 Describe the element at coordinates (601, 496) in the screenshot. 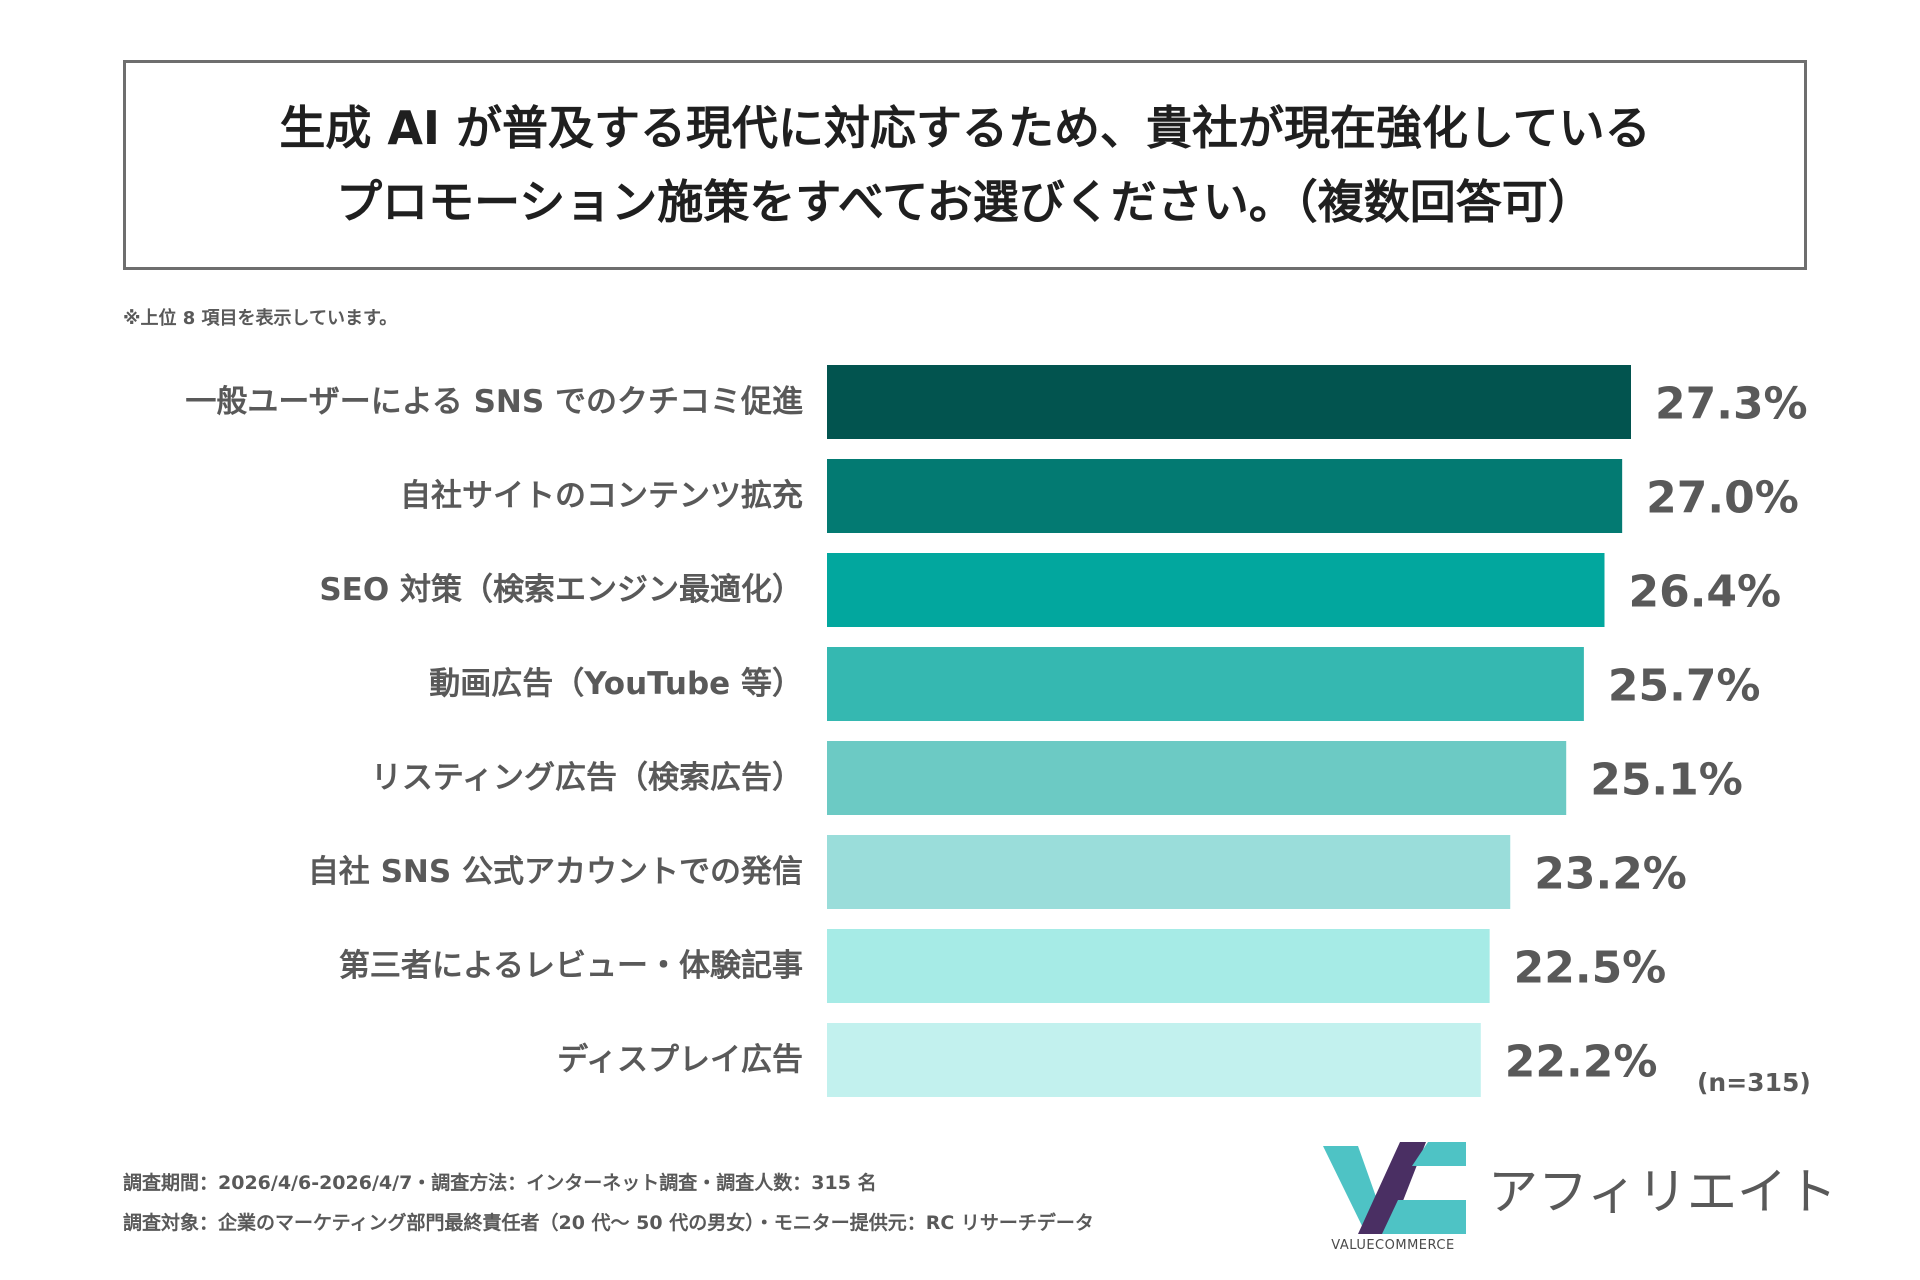

I see `category-label-2: 自社サイトのコンテンツ拡充` at that location.